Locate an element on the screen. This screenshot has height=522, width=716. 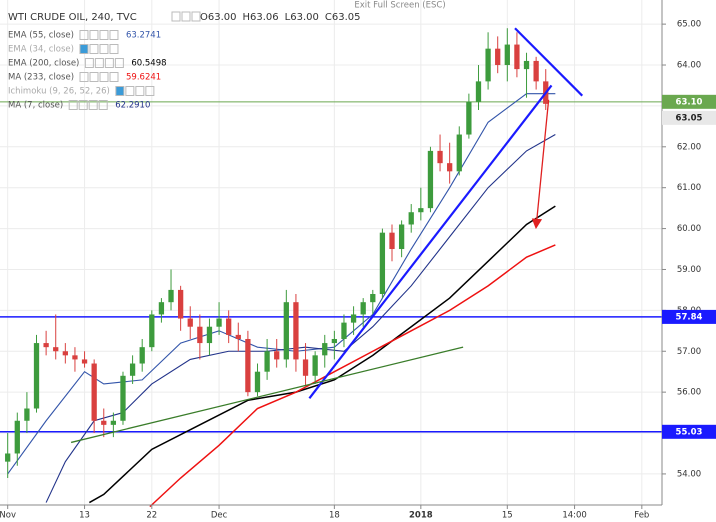
x-tick-label: 14:00 is located at coordinates (574, 516).